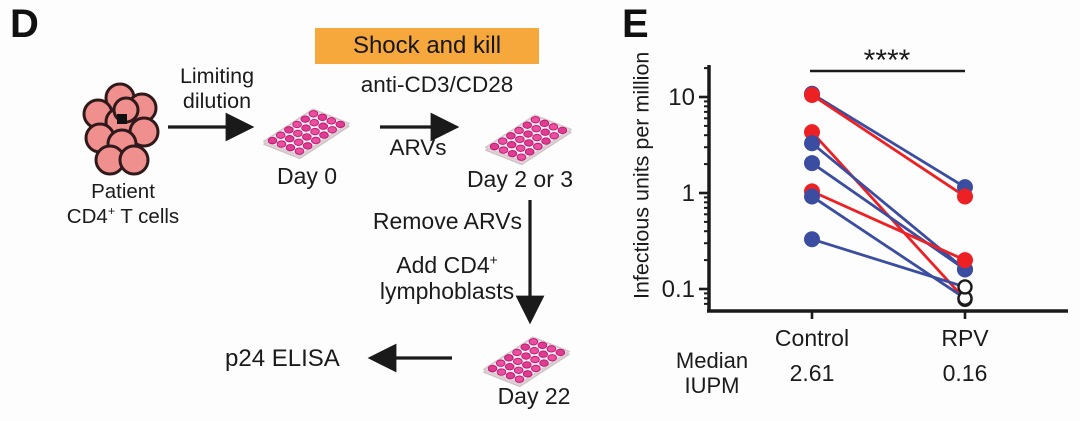 Image resolution: width=1080 pixels, height=421 pixels. I want to click on well-plate-day0-icon, so click(306, 134).